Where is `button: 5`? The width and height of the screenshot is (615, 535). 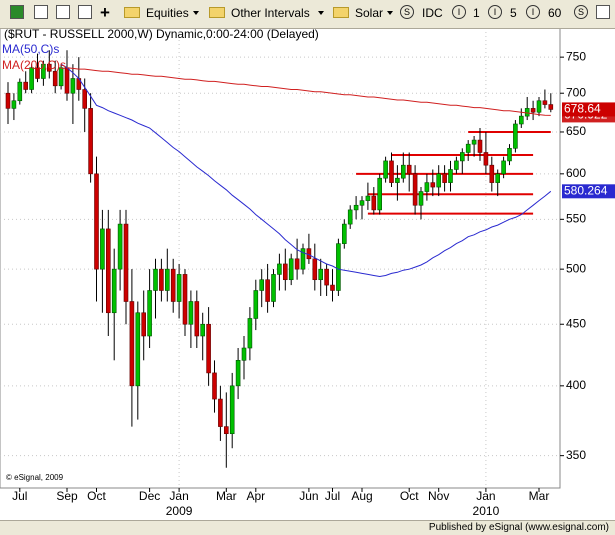
button: 5 is located at coordinates (513, 13).